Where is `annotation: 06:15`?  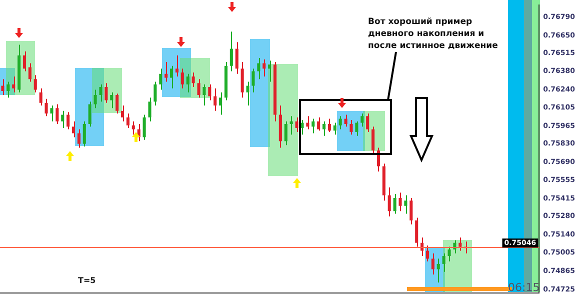 annotation: 06:15 is located at coordinates (524, 287).